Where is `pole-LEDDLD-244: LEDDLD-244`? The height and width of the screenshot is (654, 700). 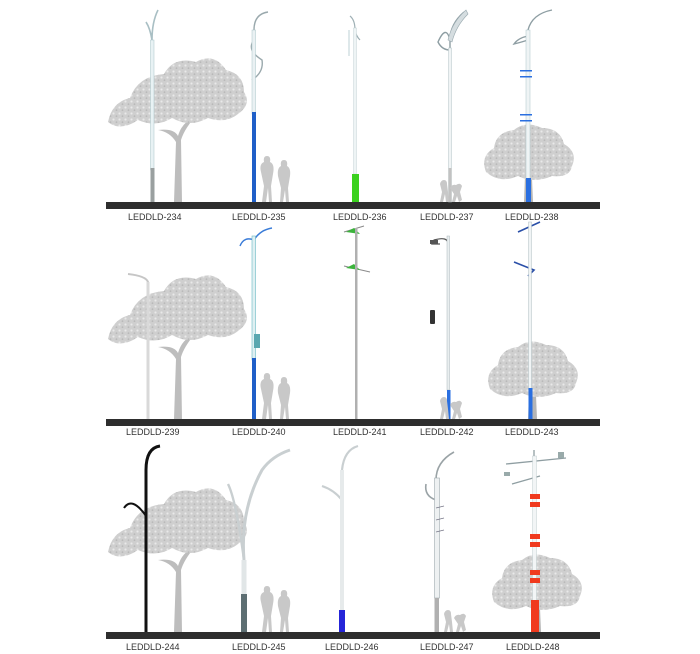 pole-LEDDLD-244: LEDDLD-244 is located at coordinates (177, 548).